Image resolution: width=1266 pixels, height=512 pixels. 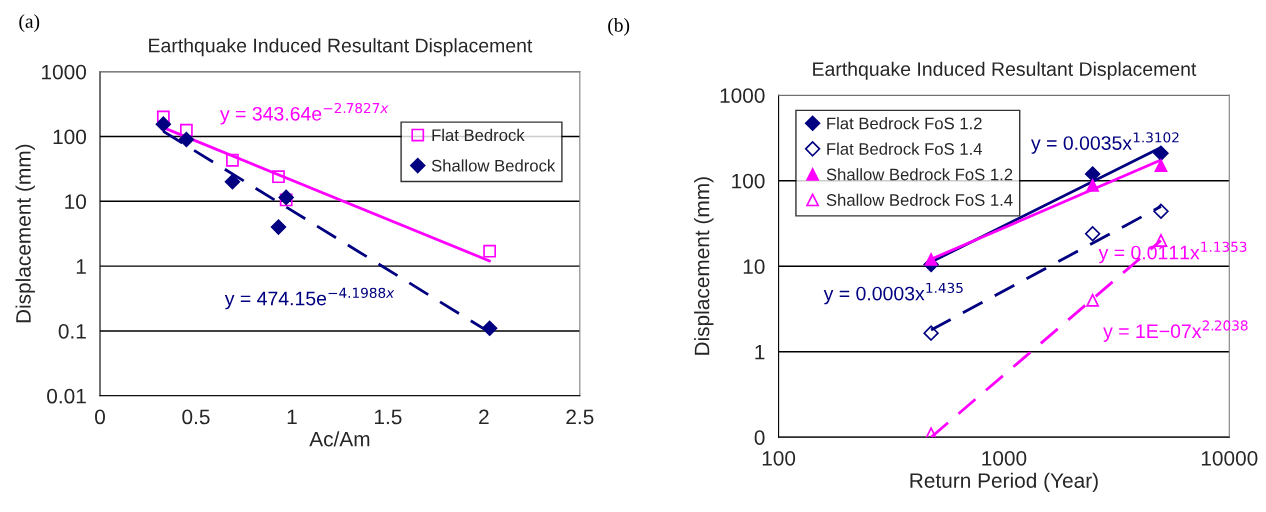 I want to click on y-tick-label: 0.01, so click(x=66, y=396).